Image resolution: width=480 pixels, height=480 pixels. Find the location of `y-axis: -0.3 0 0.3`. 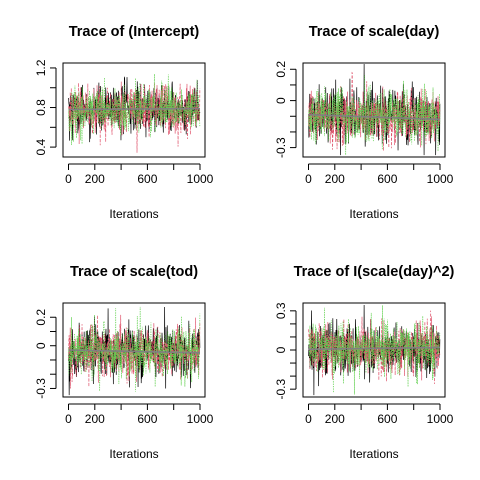

y-axis: -0.3 0 0.3 is located at coordinates (285, 351).